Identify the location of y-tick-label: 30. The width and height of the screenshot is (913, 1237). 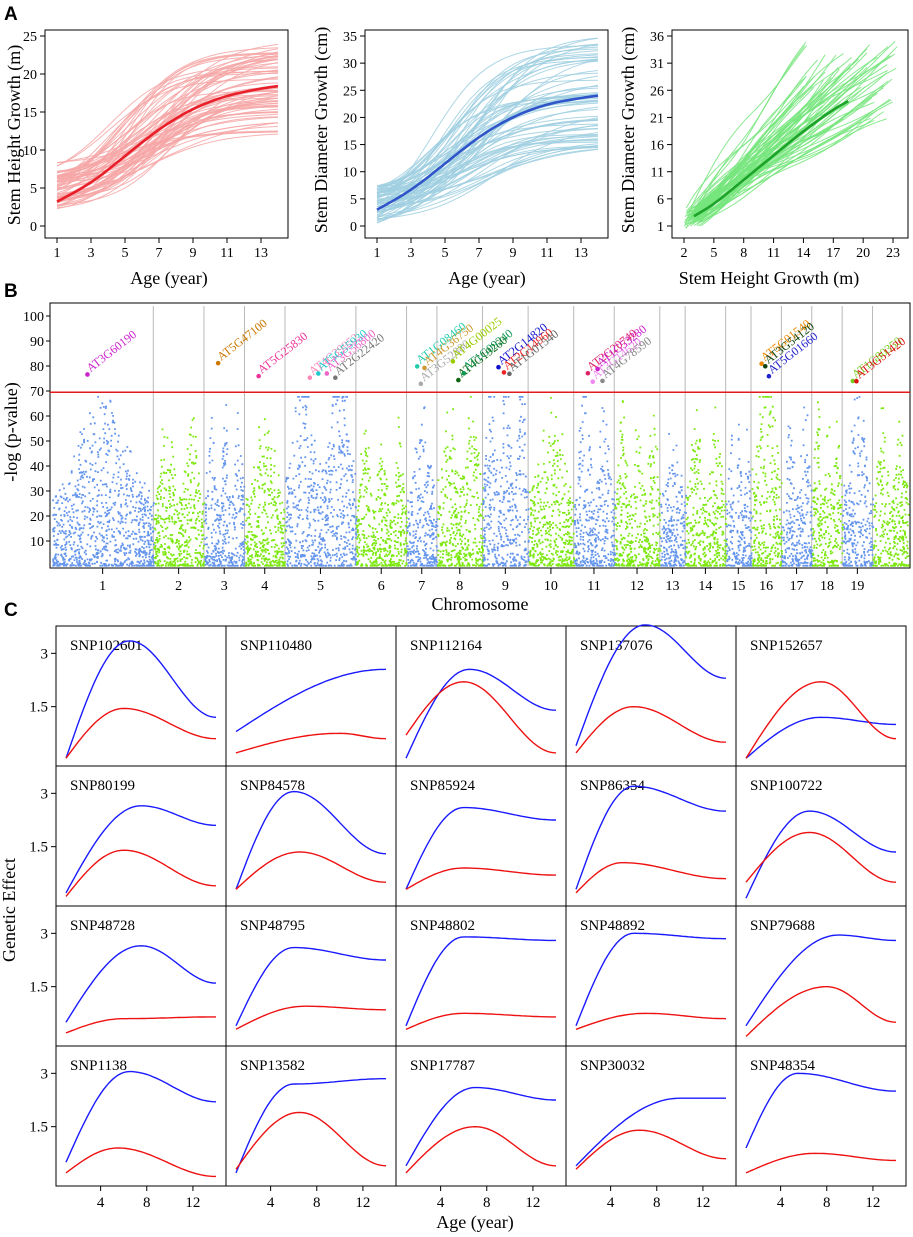
(350, 64).